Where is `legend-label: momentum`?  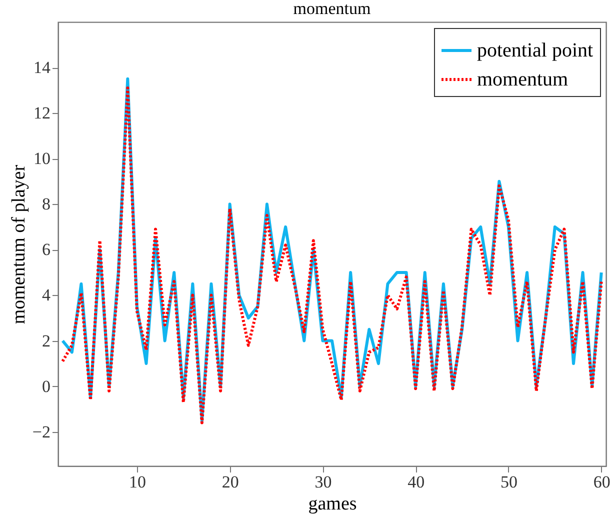 legend-label: momentum is located at coordinates (523, 79).